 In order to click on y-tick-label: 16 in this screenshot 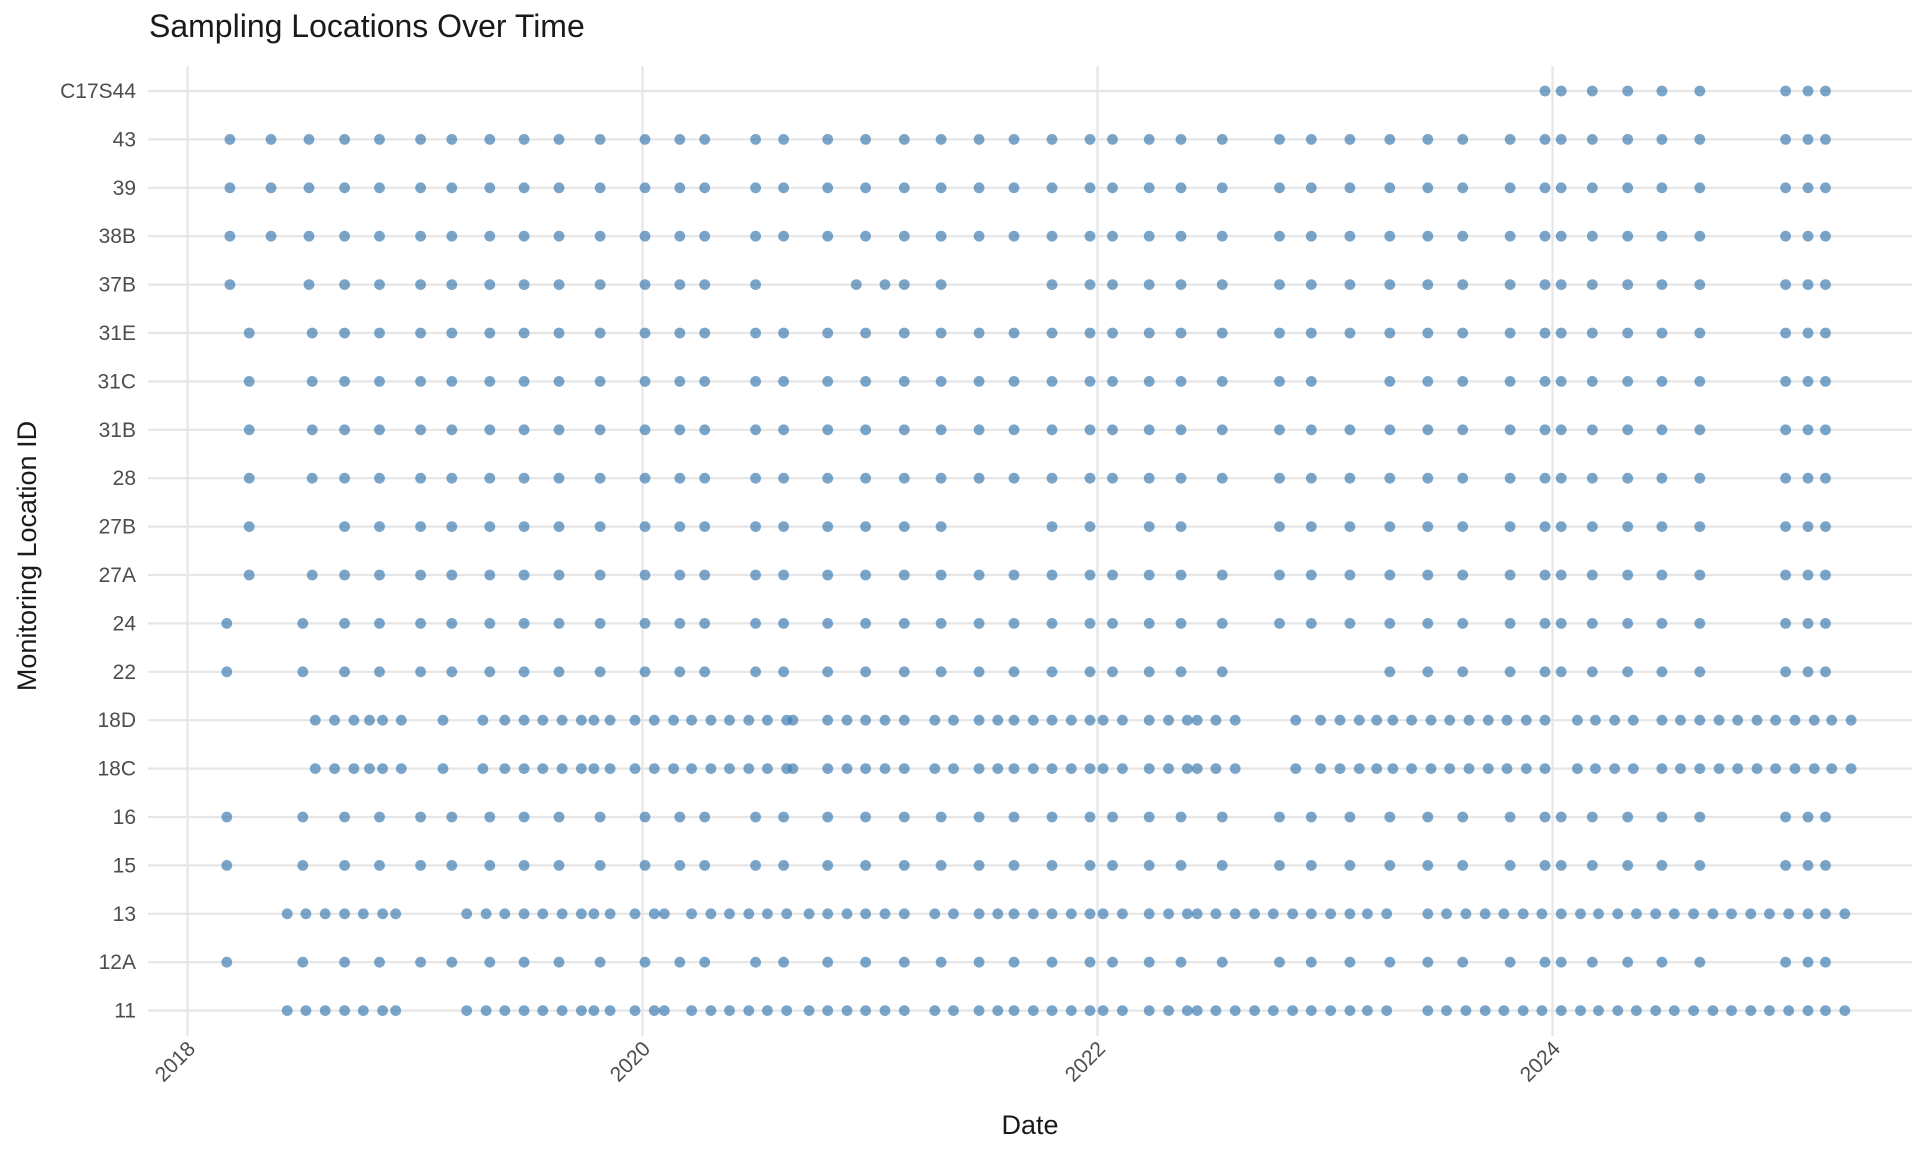, I will do `click(124, 817)`.